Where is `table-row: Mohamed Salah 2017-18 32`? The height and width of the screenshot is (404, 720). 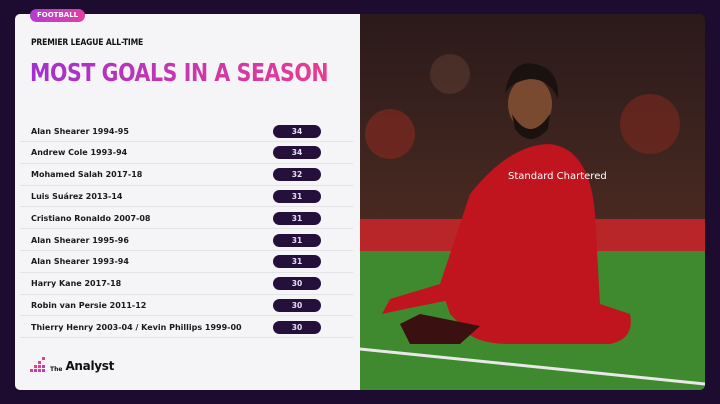 table-row: Mohamed Salah 2017-18 32 is located at coordinates (186, 175).